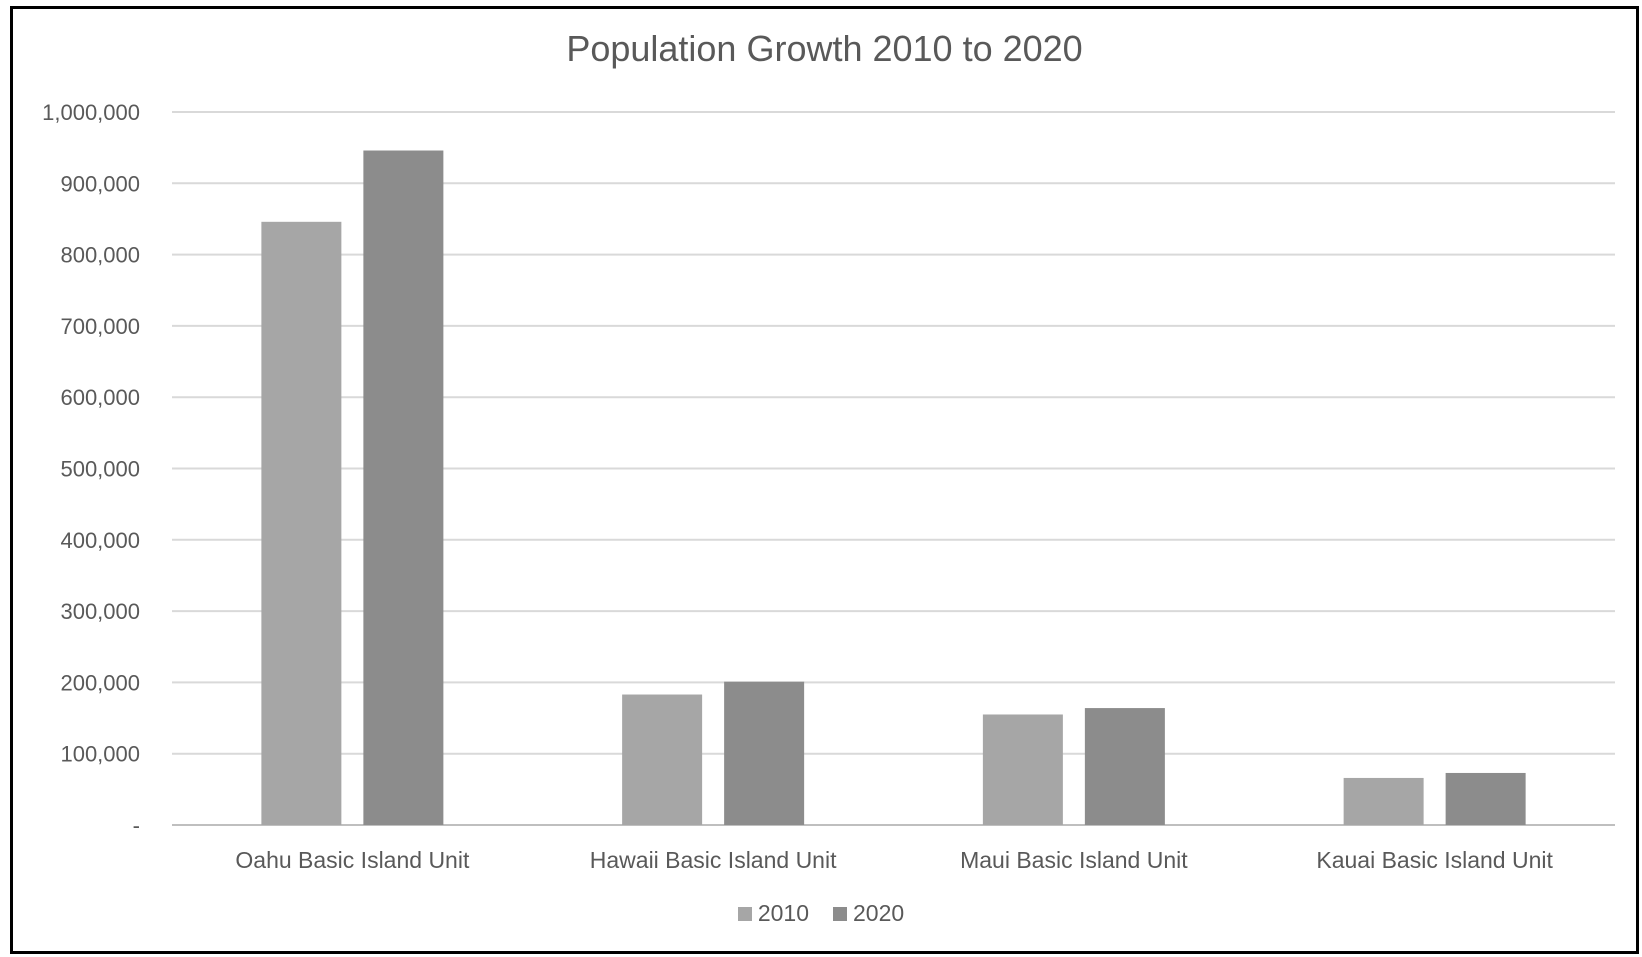  Describe the element at coordinates (744, 913) in the screenshot. I see `legend-swatch-2010` at that location.